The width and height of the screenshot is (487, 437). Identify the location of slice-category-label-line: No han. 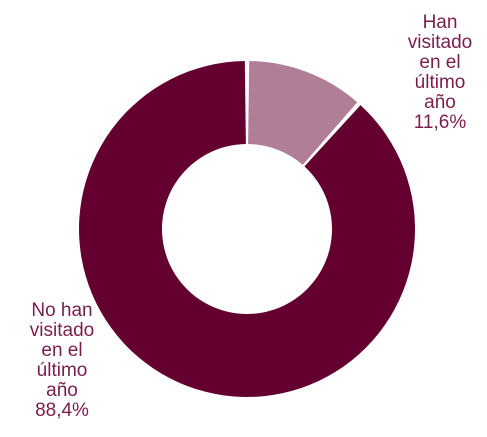
(61, 310).